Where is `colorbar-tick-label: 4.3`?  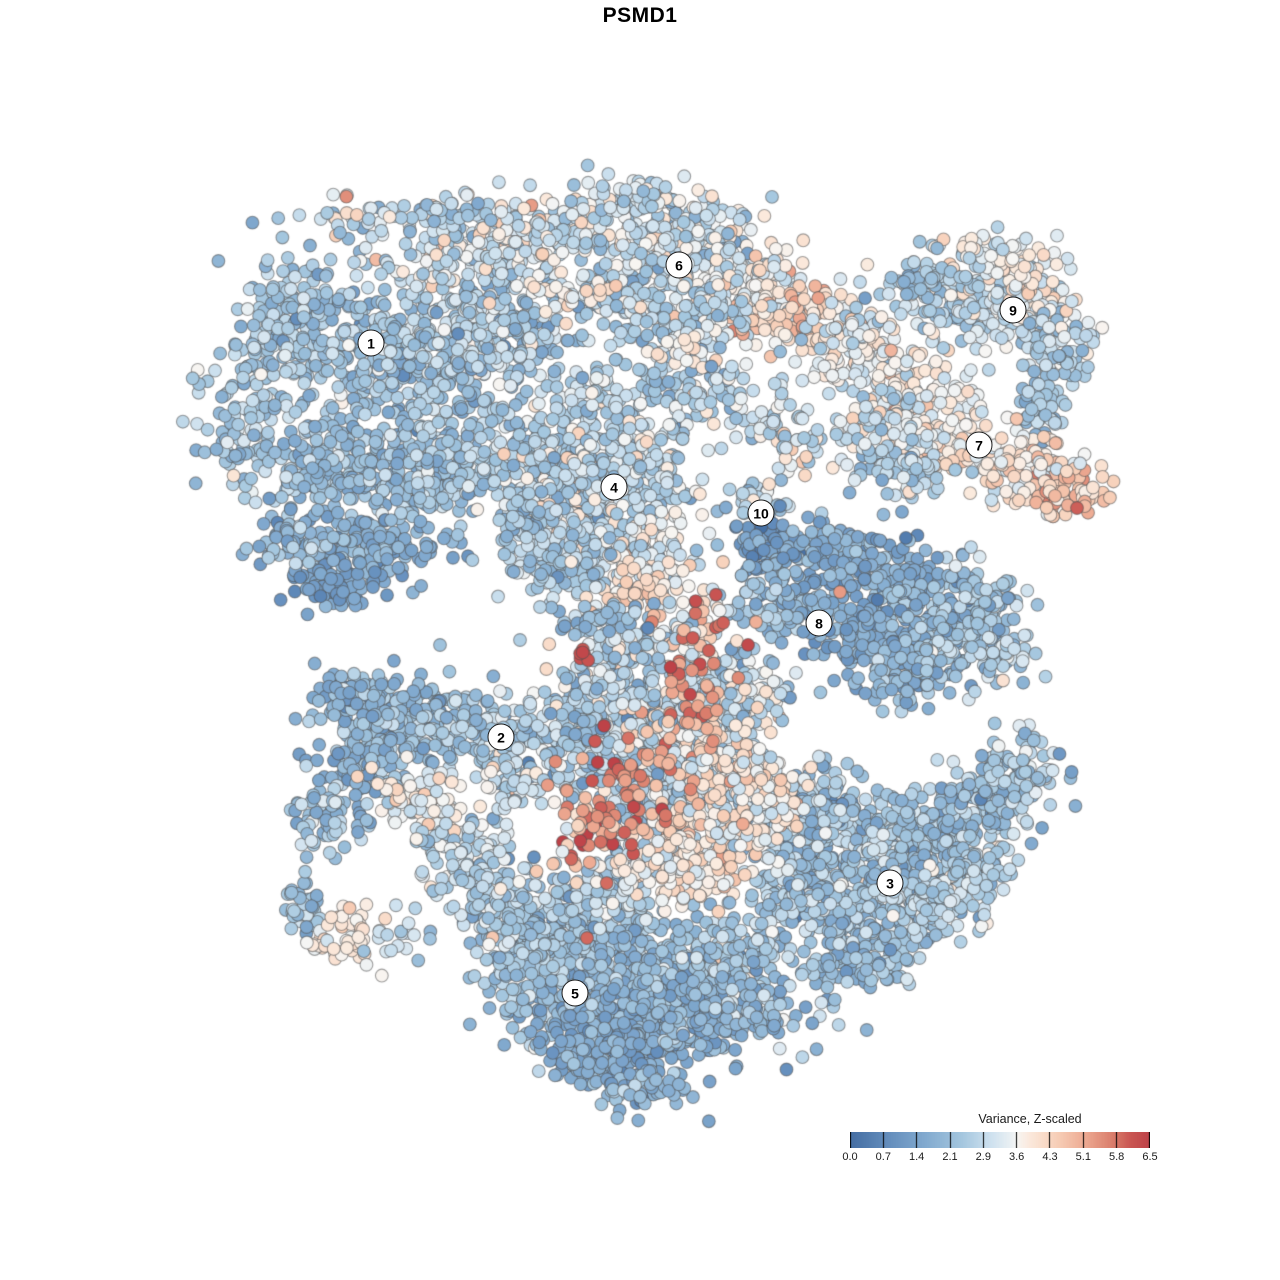 colorbar-tick-label: 4.3 is located at coordinates (1050, 1157).